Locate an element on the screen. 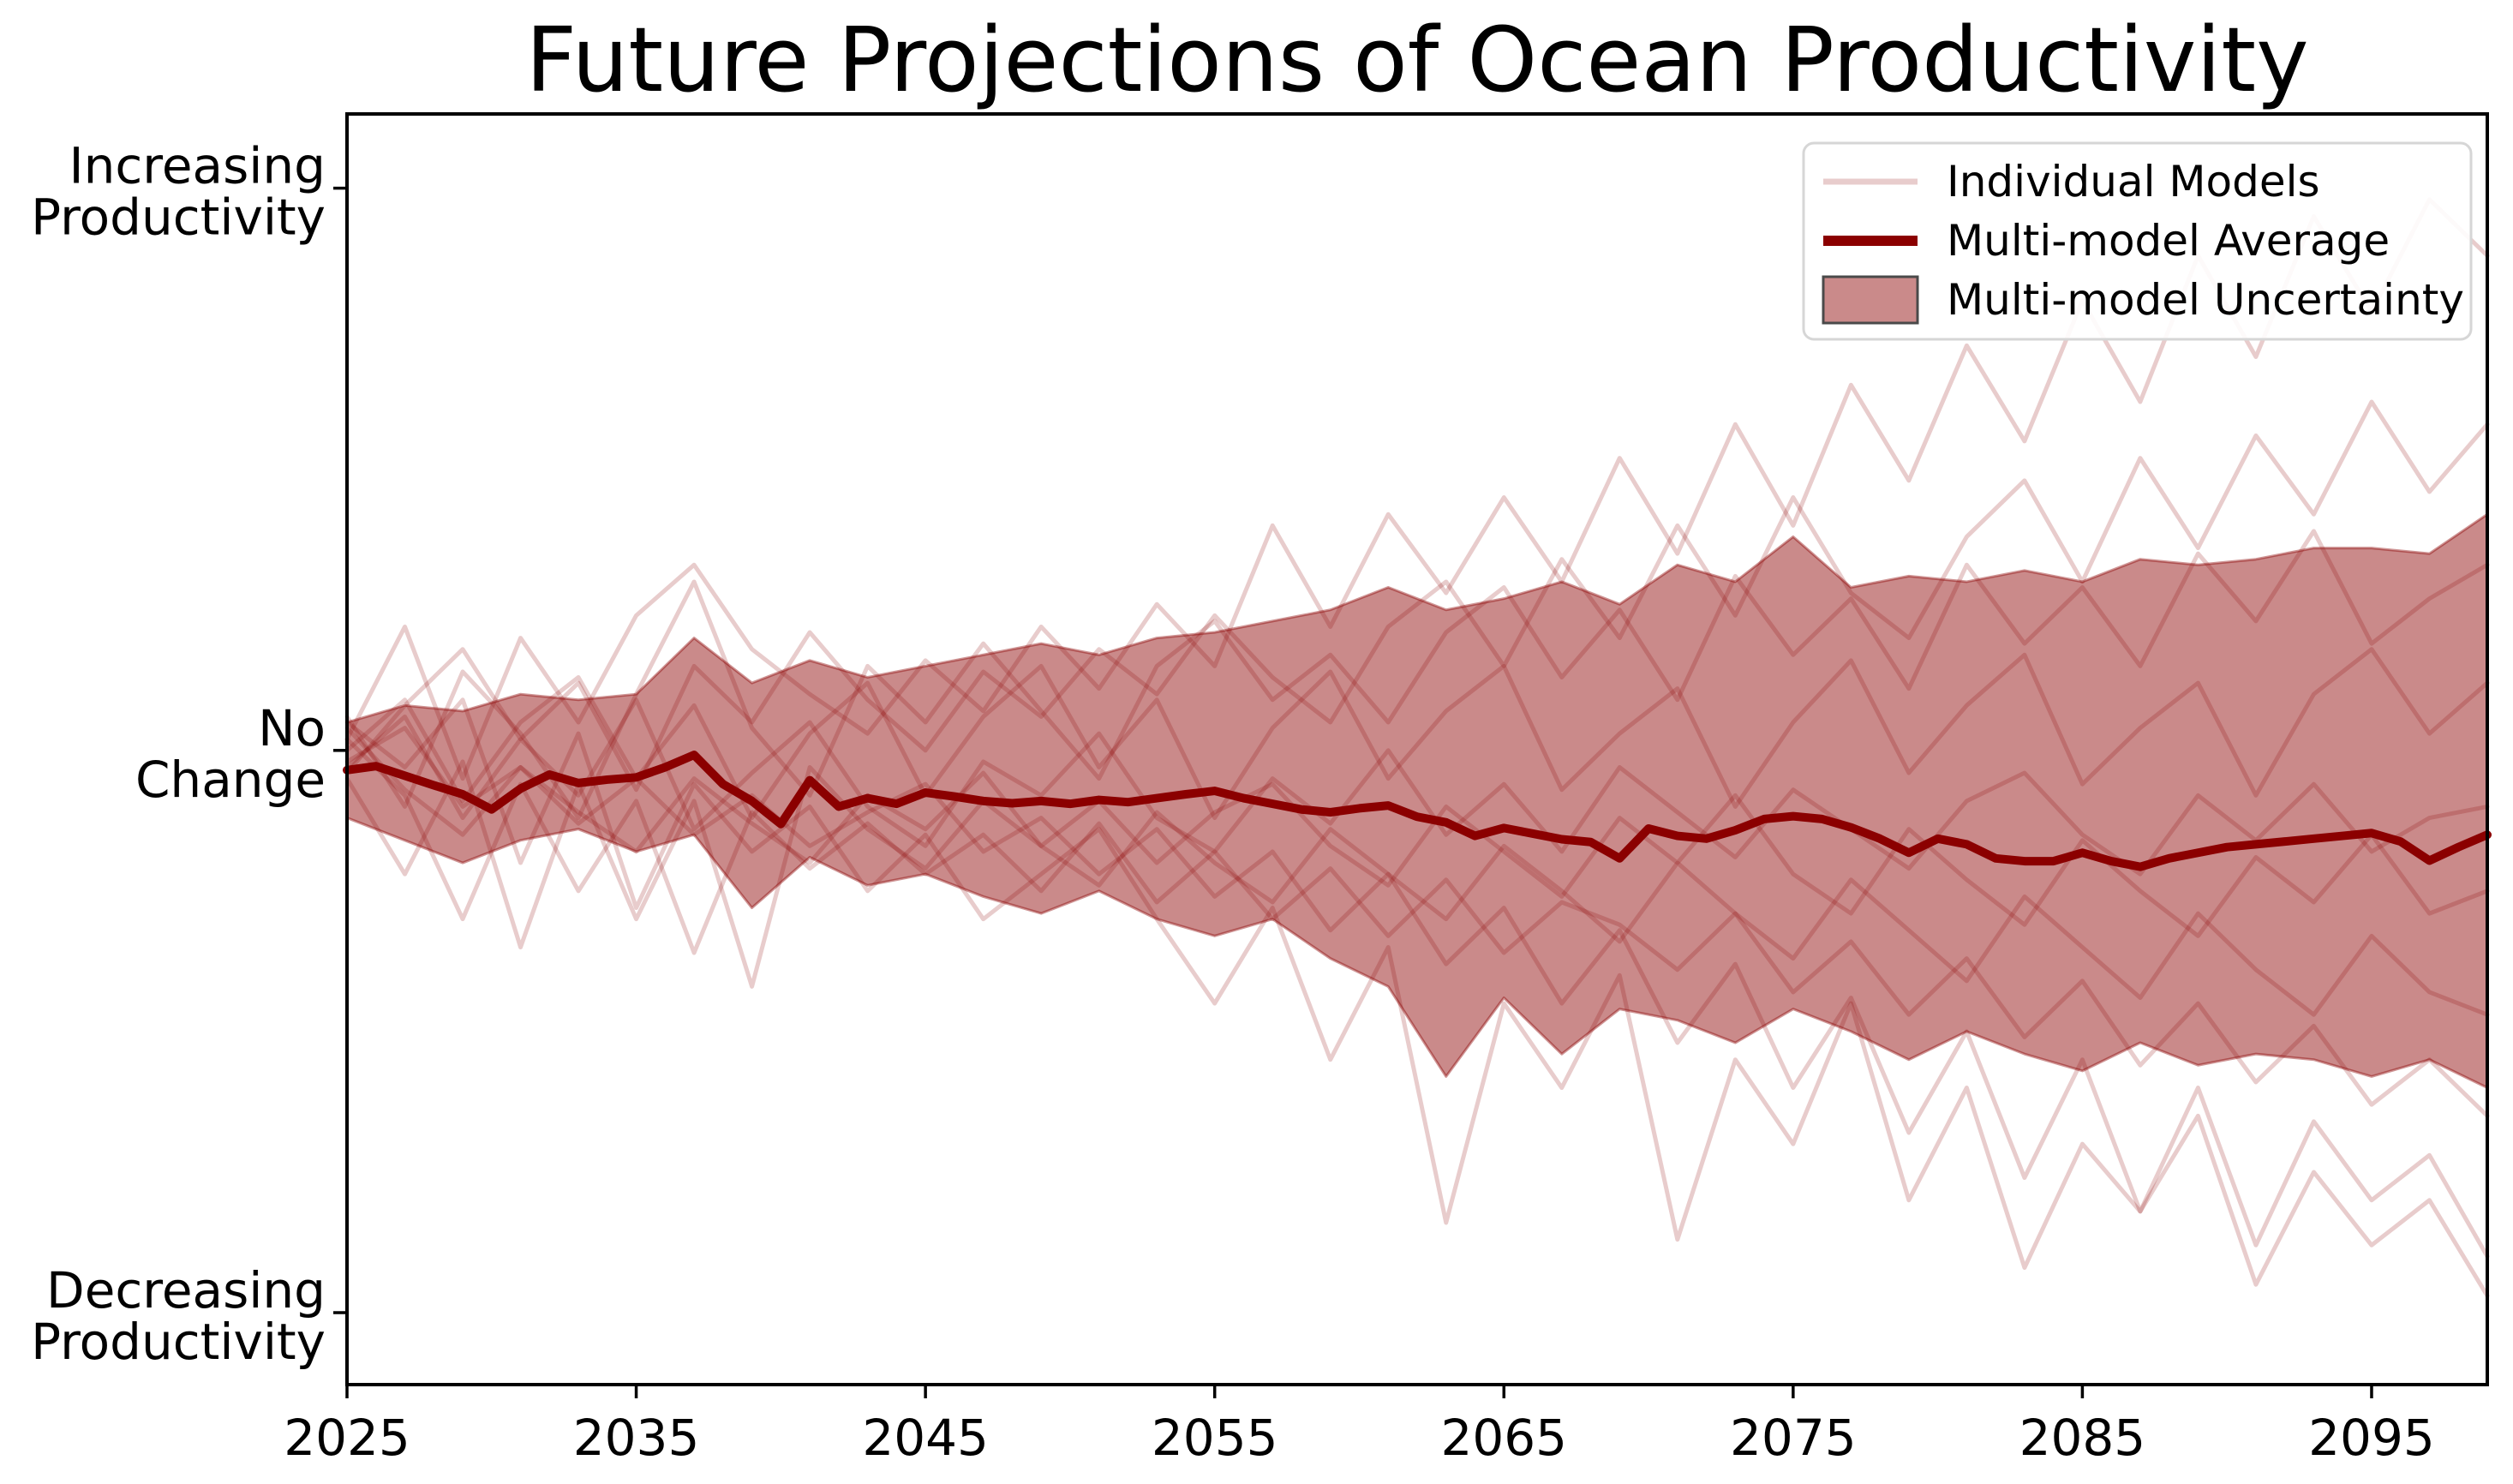 The height and width of the screenshot is (1484, 2513). legend-box is located at coordinates (2137, 241).